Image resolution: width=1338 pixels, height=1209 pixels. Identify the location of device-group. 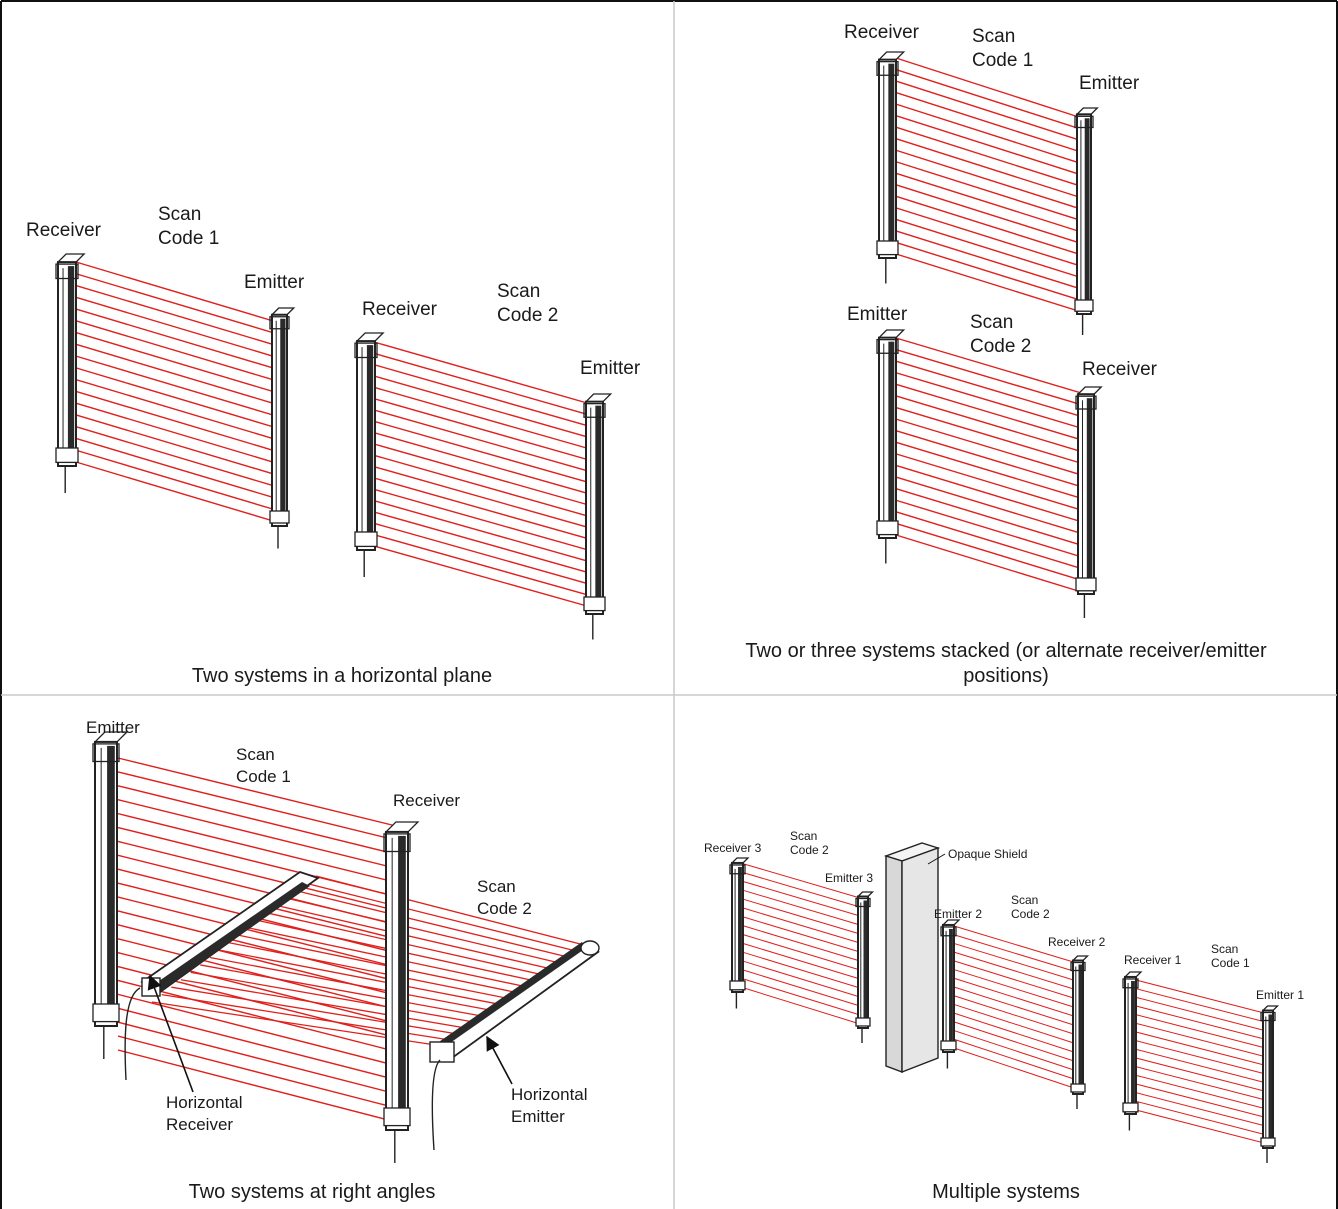
(989, 334).